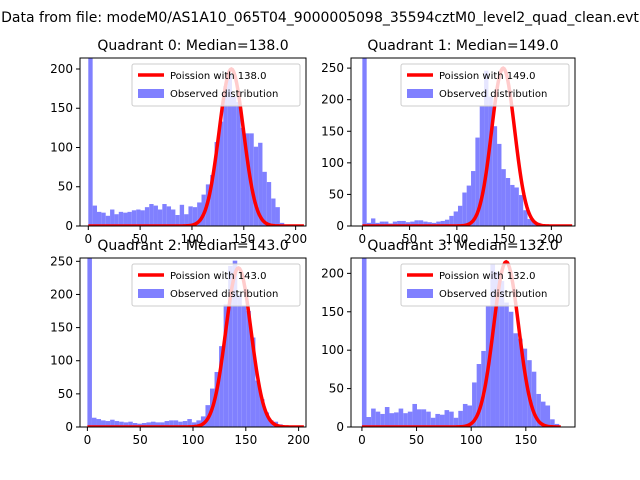  I want to click on subplot-title: Quadrant 2: Median=143.0, so click(192, 246).